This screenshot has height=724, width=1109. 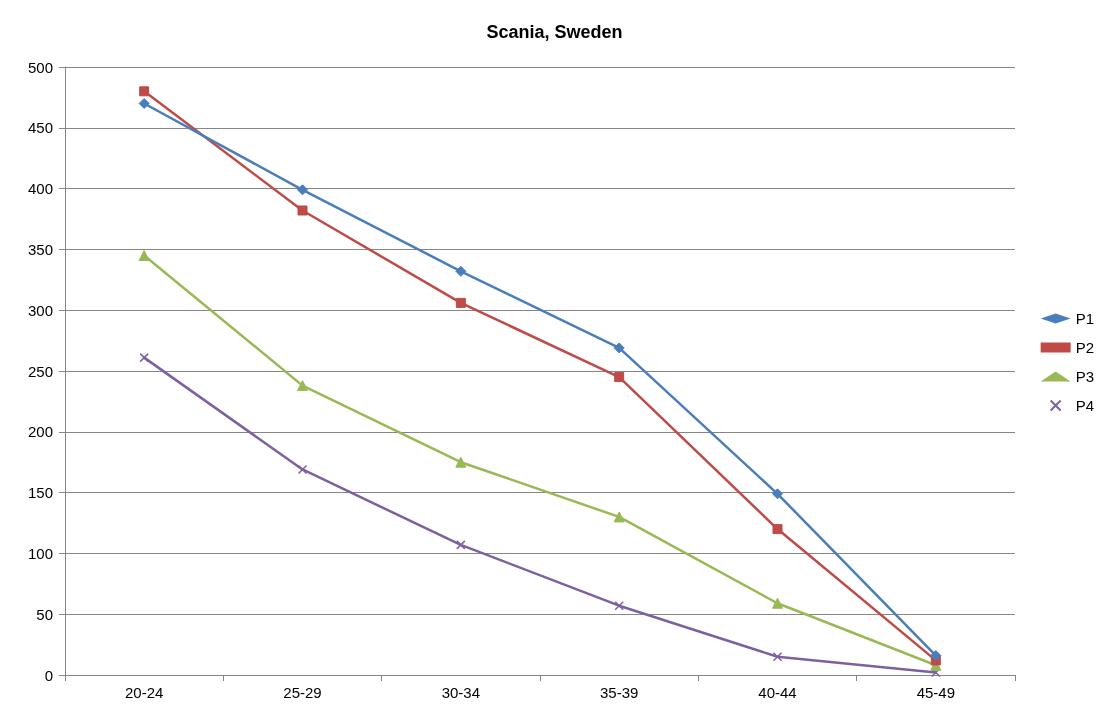 I want to click on y-tick-label: 150, so click(x=40, y=493).